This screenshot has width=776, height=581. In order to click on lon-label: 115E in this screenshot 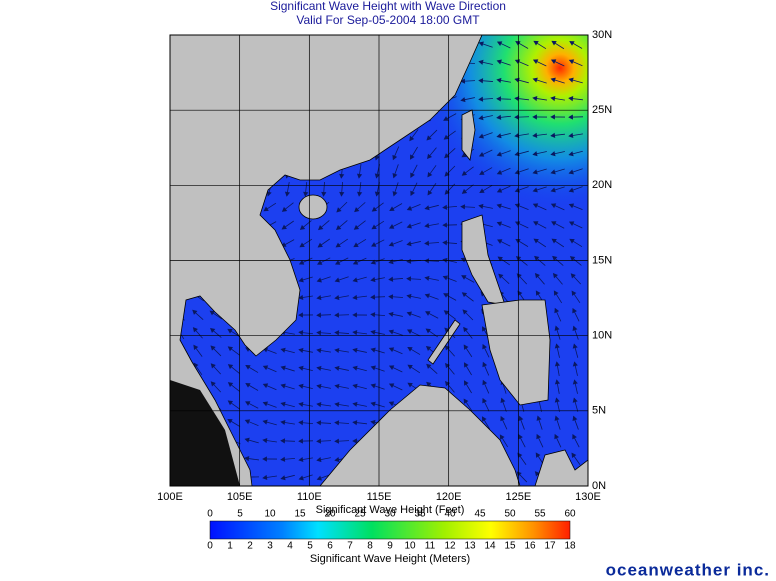, I will do `click(379, 497)`.